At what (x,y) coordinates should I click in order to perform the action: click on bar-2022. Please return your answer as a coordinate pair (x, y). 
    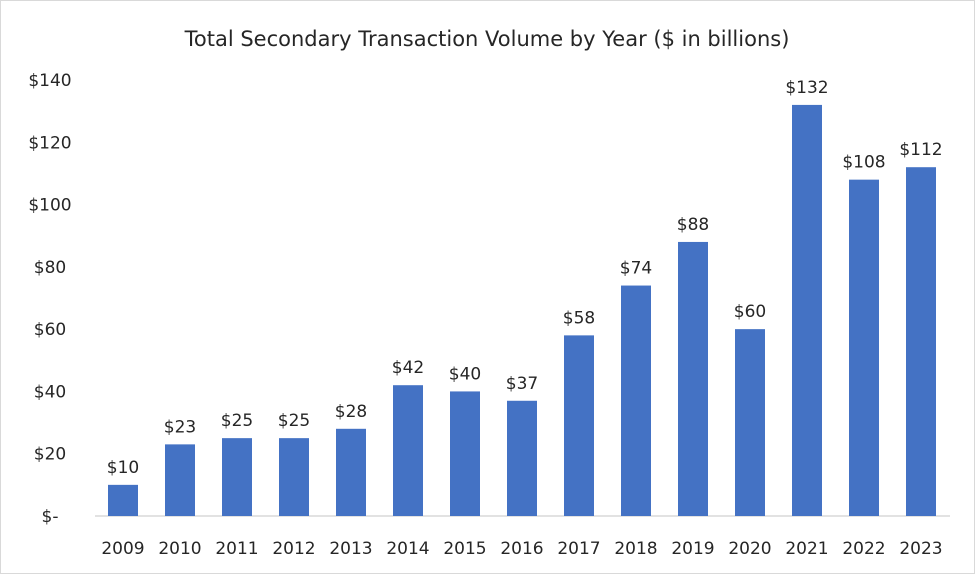
    Looking at the image, I should click on (864, 347).